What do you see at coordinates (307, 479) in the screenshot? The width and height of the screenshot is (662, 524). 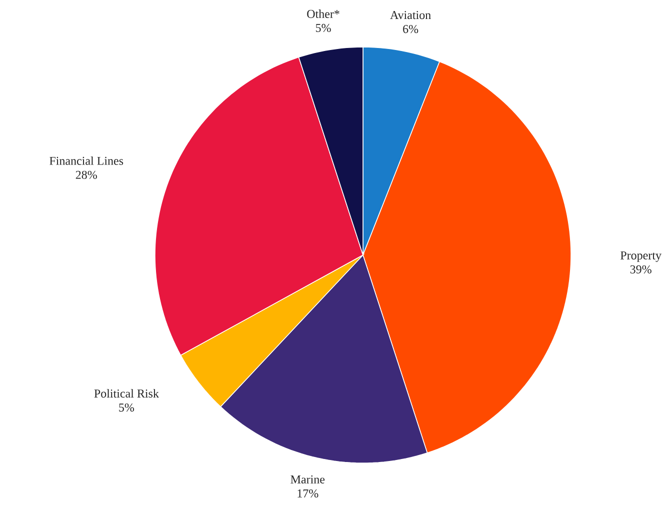 I see `slice-label: Marine` at bounding box center [307, 479].